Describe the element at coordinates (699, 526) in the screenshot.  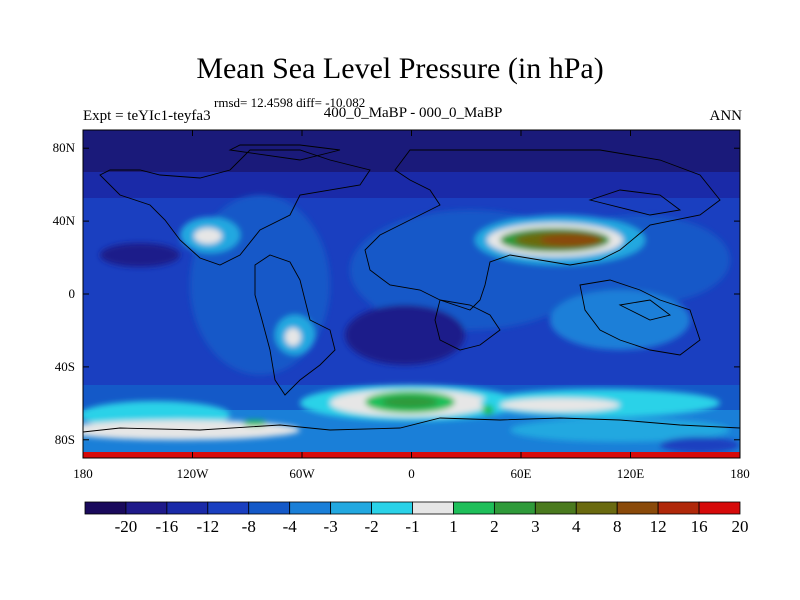
I see `colorbar-label: 16` at that location.